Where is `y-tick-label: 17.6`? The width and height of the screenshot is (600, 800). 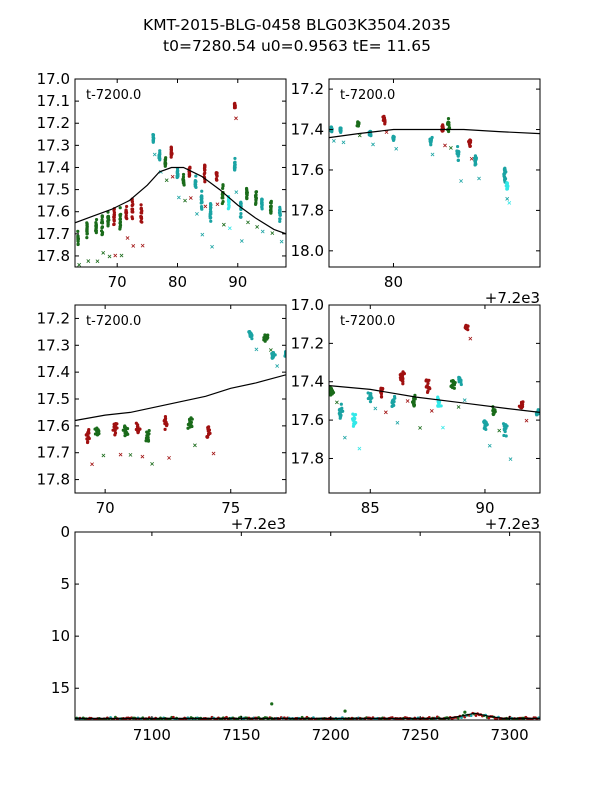
y-tick-label: 17.6 is located at coordinates (307, 170).